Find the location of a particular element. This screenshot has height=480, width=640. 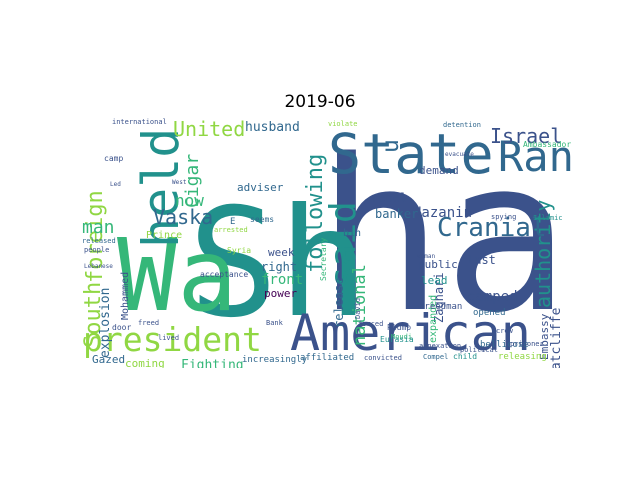

word-people: people is located at coordinates (96, 250).